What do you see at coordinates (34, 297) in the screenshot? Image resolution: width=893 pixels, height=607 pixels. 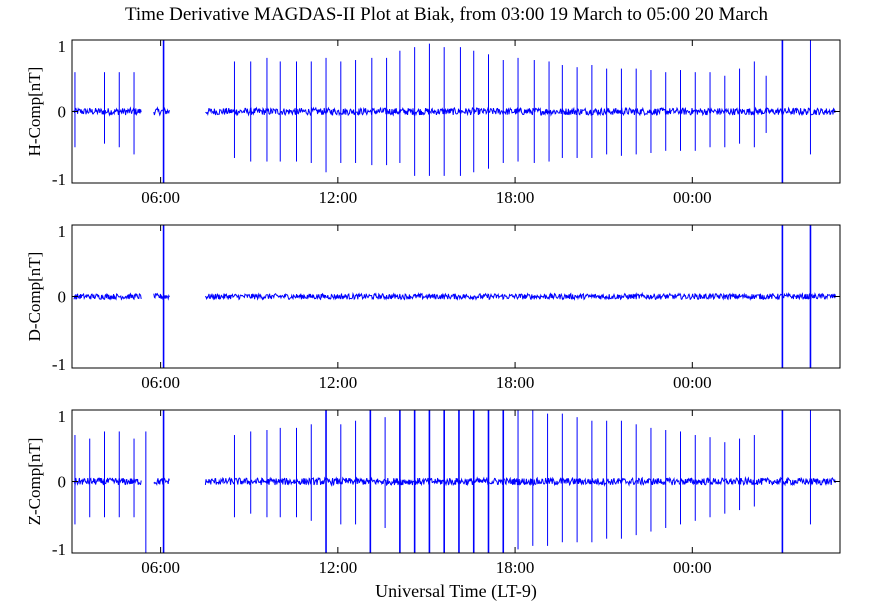 I see `y-axis-label: D-Comp[nT]` at bounding box center [34, 297].